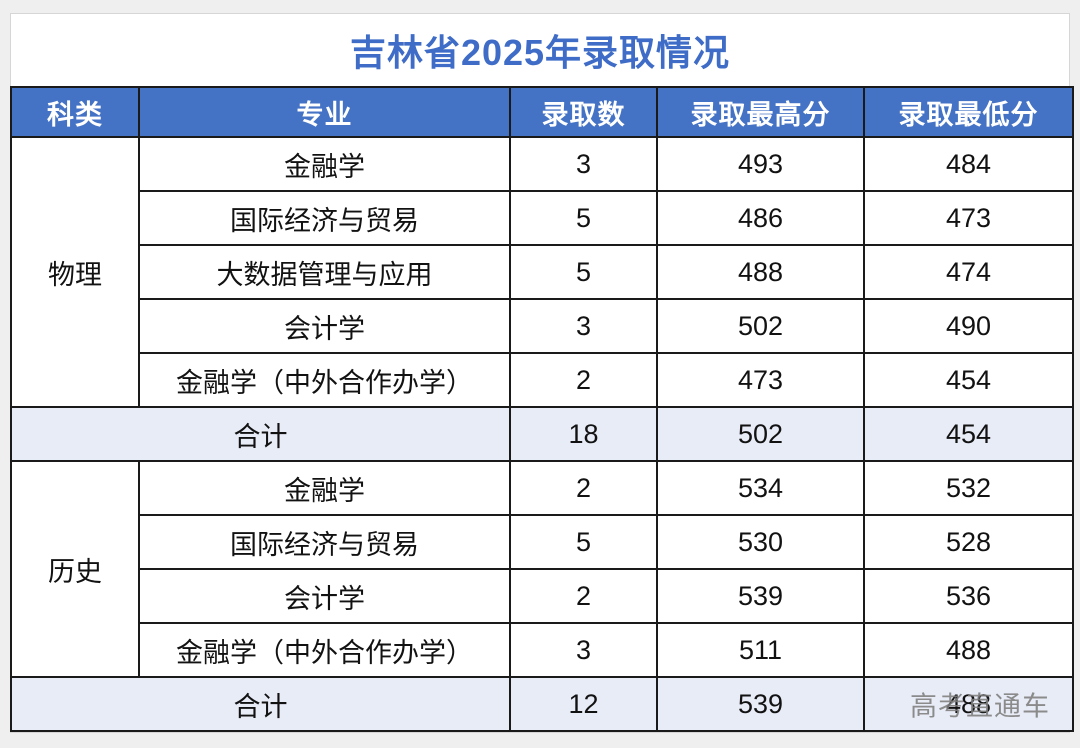 The image size is (1080, 748). What do you see at coordinates (968, 218) in the screenshot?
I see `cell-min-score: 473` at bounding box center [968, 218].